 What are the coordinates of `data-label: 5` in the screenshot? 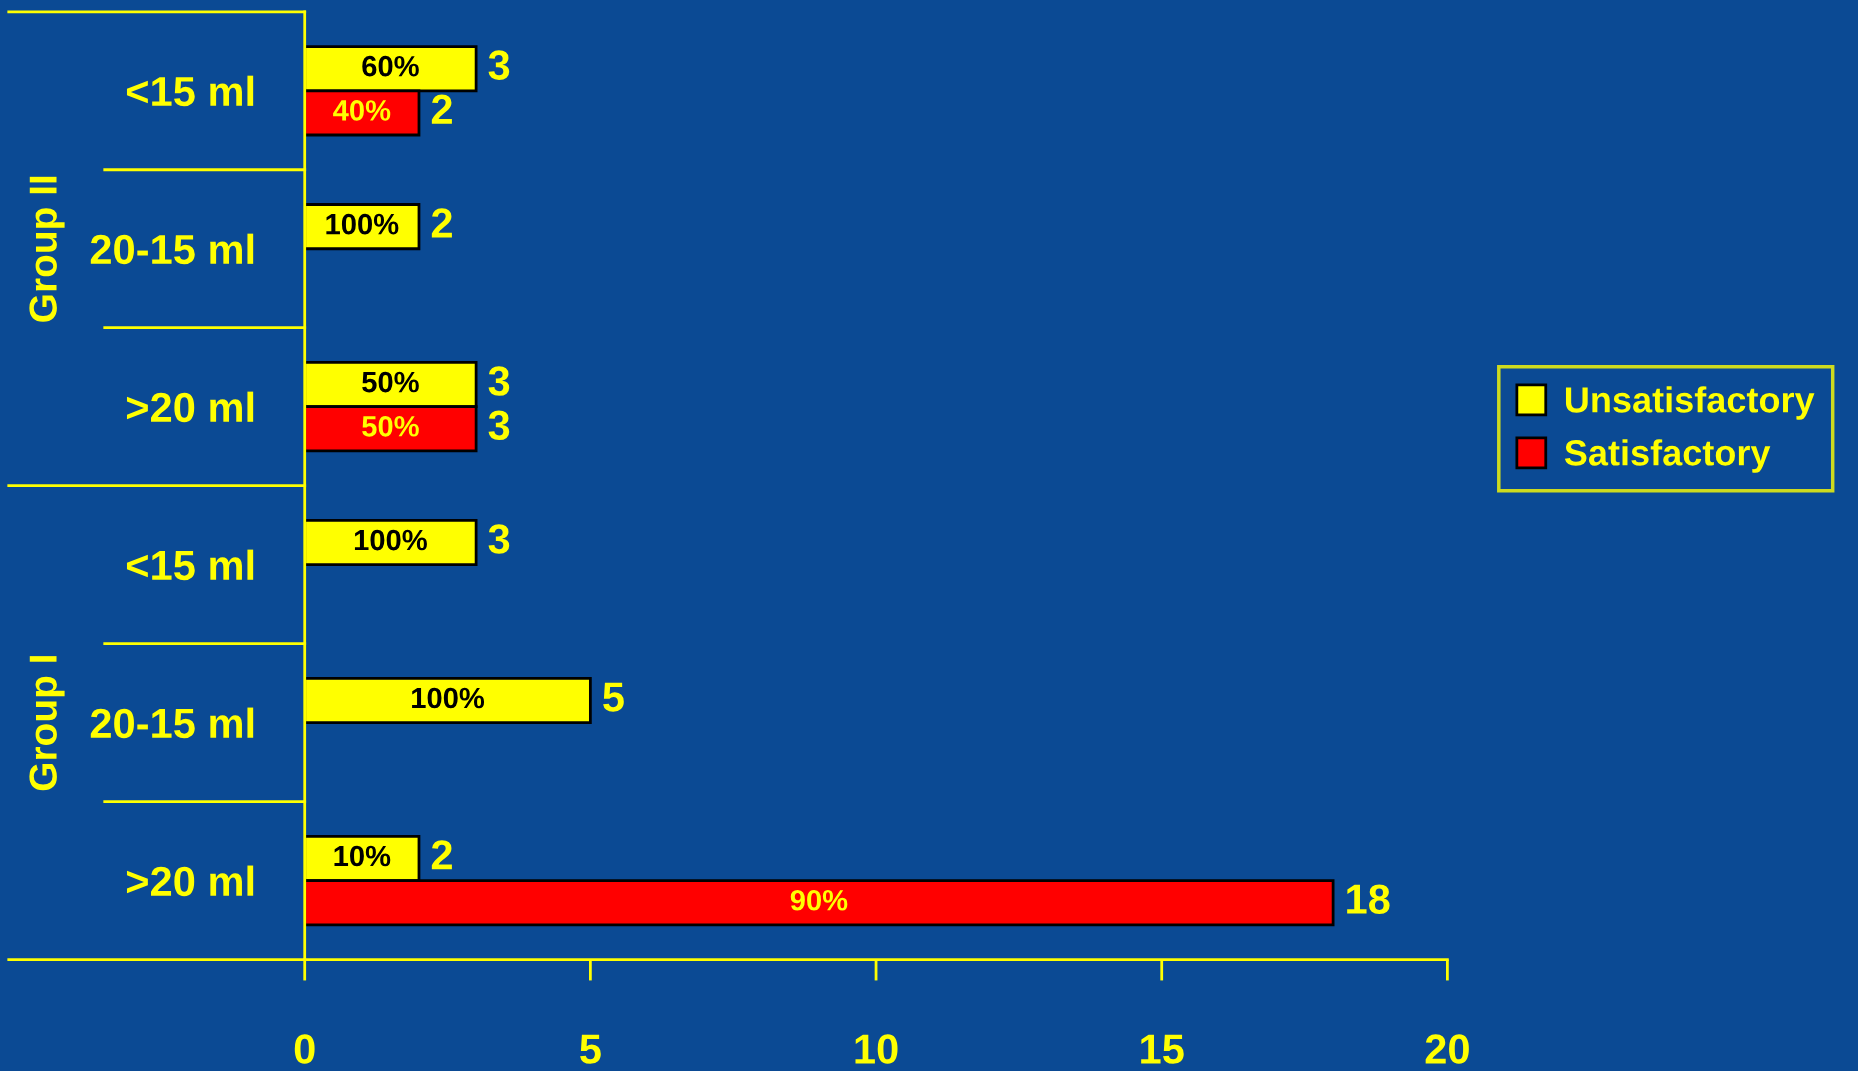 It's located at (613, 697).